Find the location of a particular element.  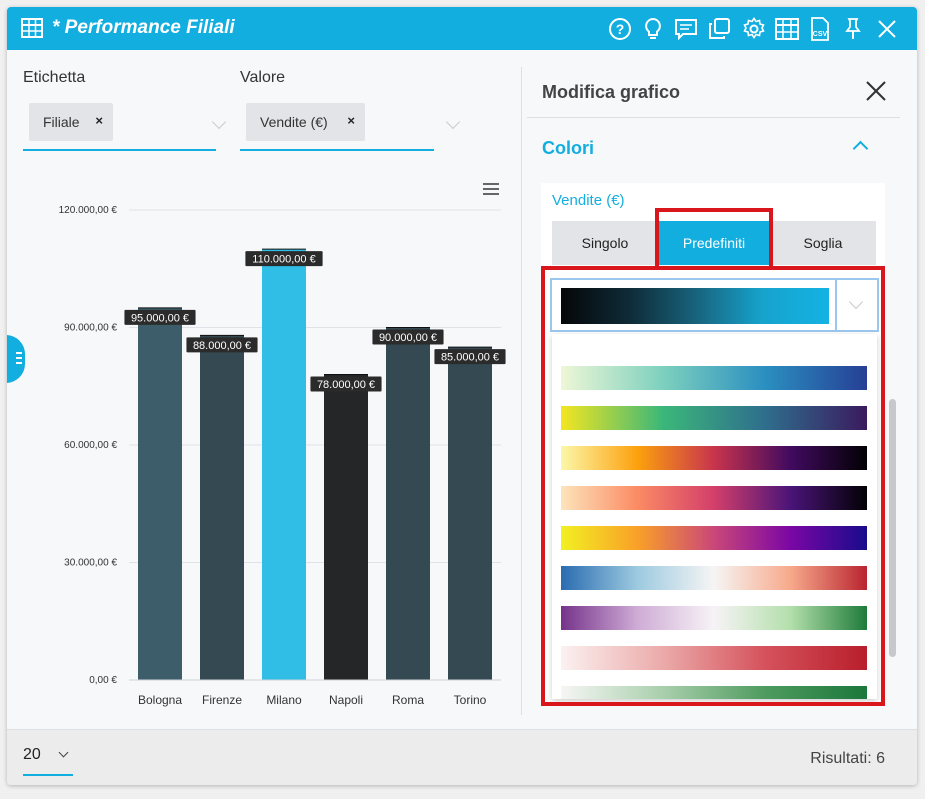

y-tick-label: 120.000,00 € is located at coordinates (88, 210).